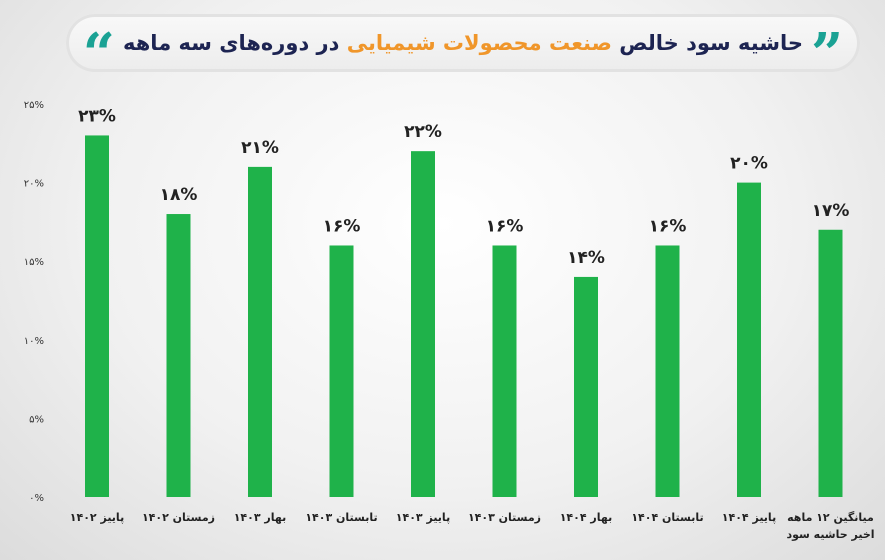 The height and width of the screenshot is (560, 885). What do you see at coordinates (34, 184) in the screenshot?
I see `y-tick-label: ۲۰%` at bounding box center [34, 184].